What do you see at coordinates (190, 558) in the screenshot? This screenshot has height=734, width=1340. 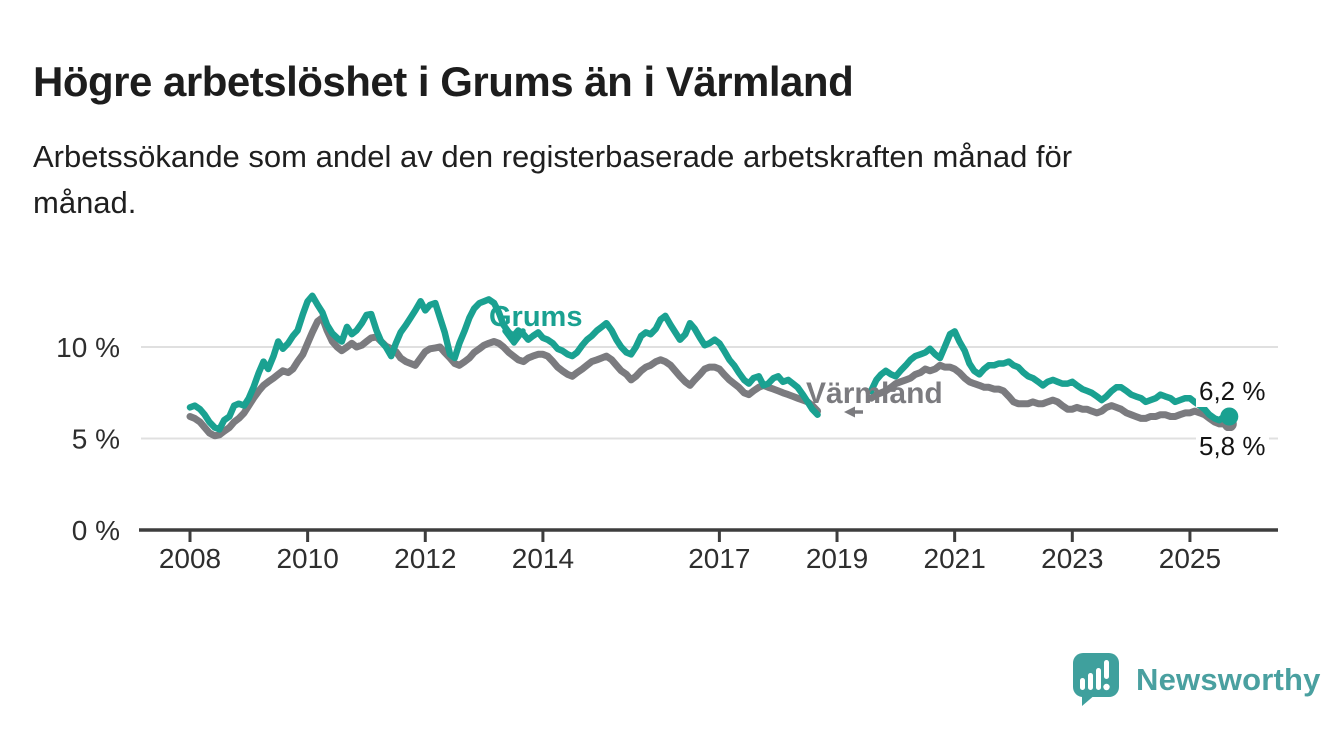 I see `x-tick-label-2008: 2008` at bounding box center [190, 558].